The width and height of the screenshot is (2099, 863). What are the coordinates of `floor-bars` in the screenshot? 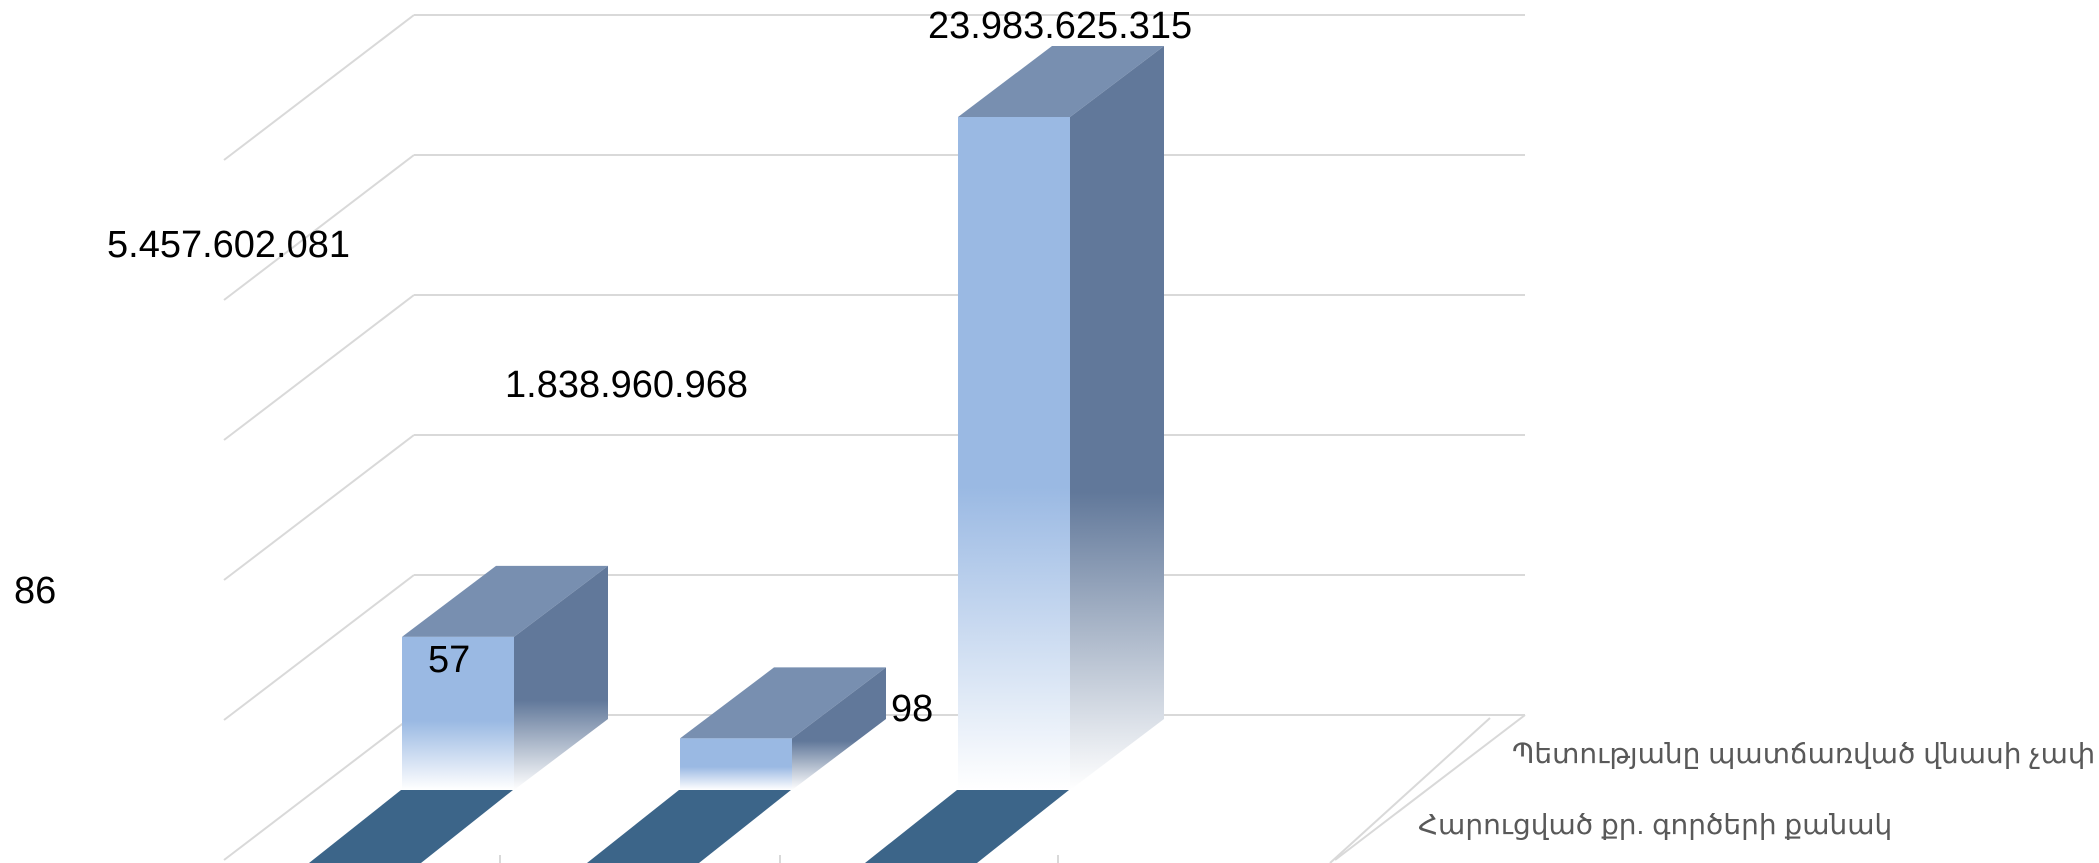 It's located at (689, 826).